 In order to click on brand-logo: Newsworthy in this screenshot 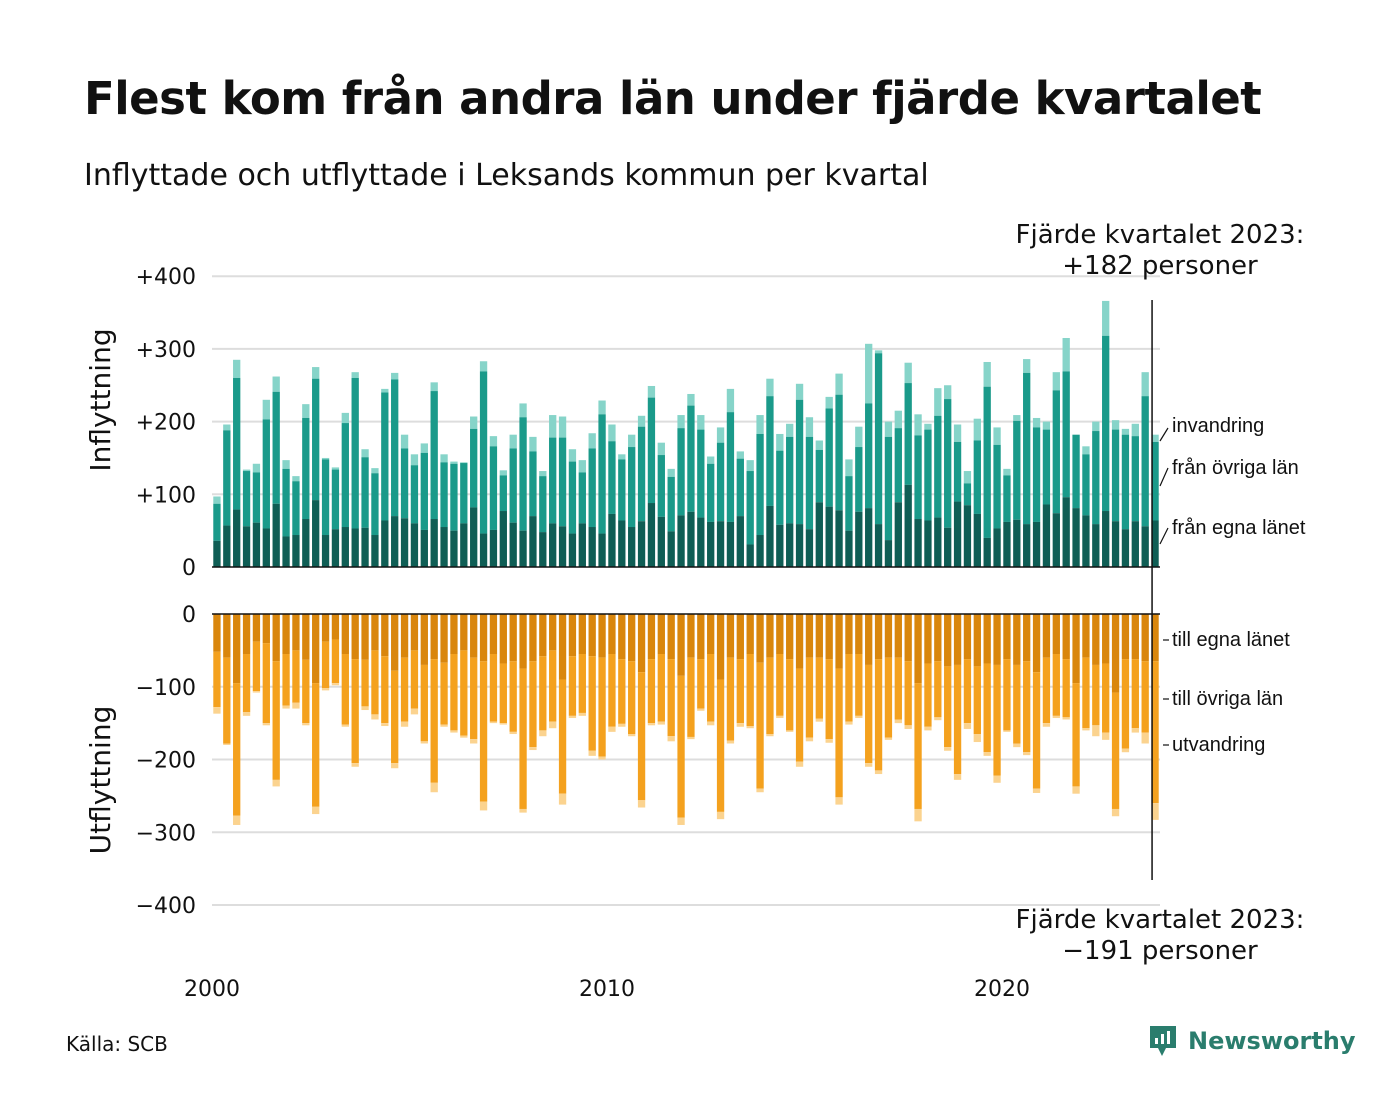, I will do `click(1252, 1041)`.